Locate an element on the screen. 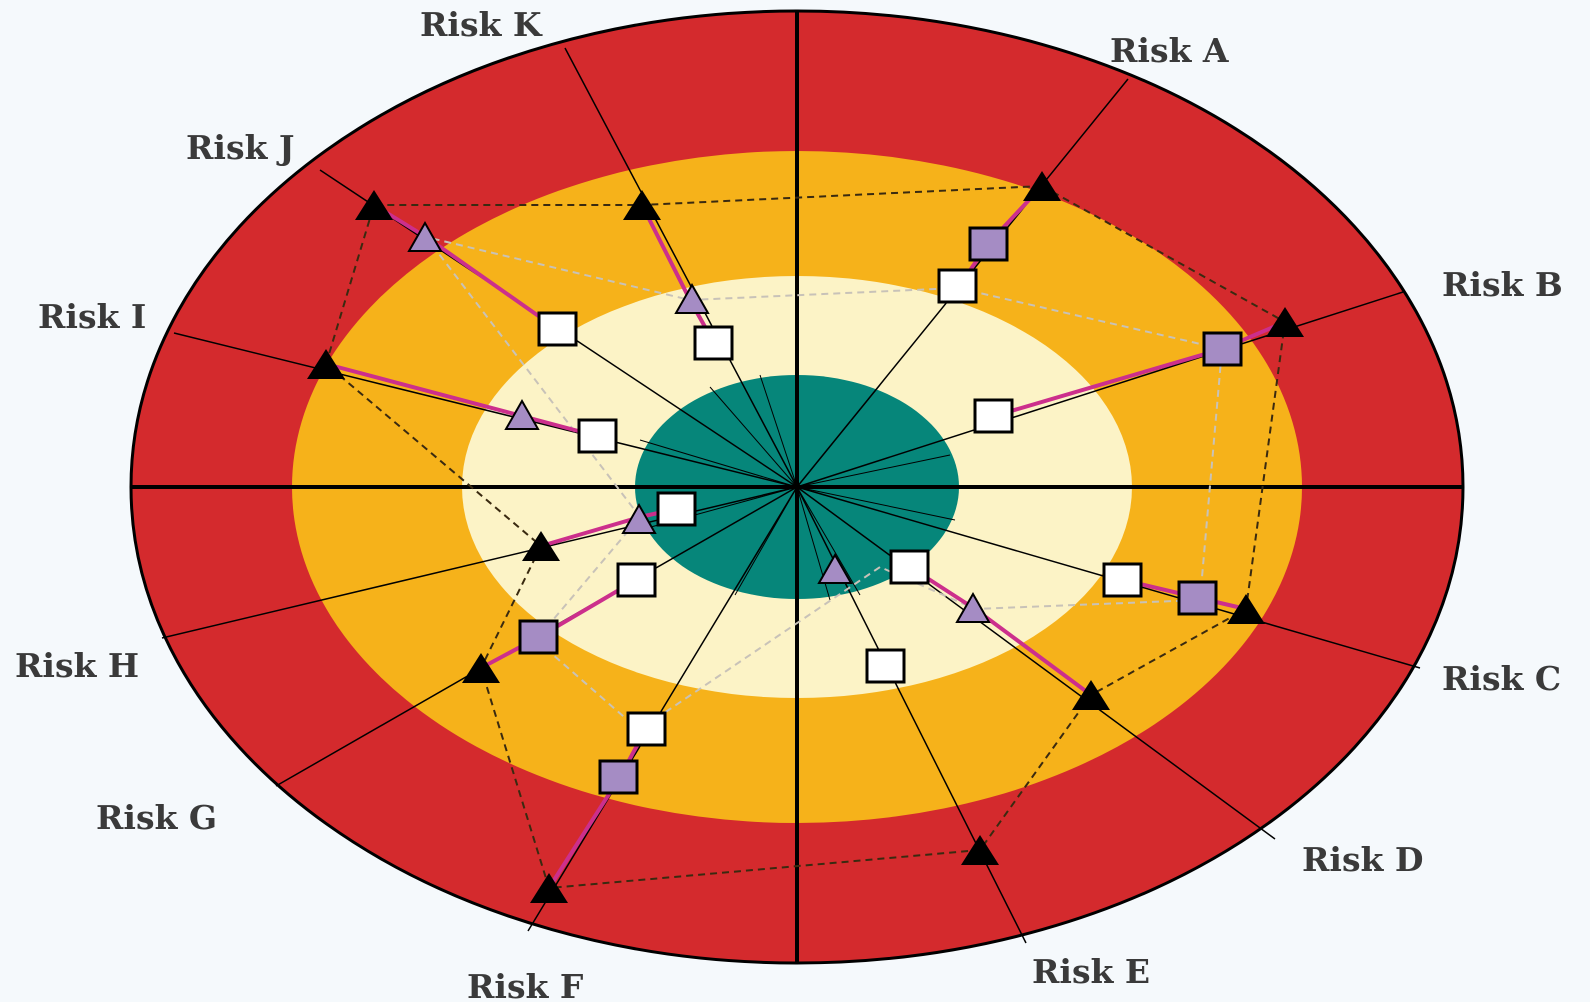 The width and height of the screenshot is (1590, 1002). label-risk-d: Risk D is located at coordinates (1363, 859).